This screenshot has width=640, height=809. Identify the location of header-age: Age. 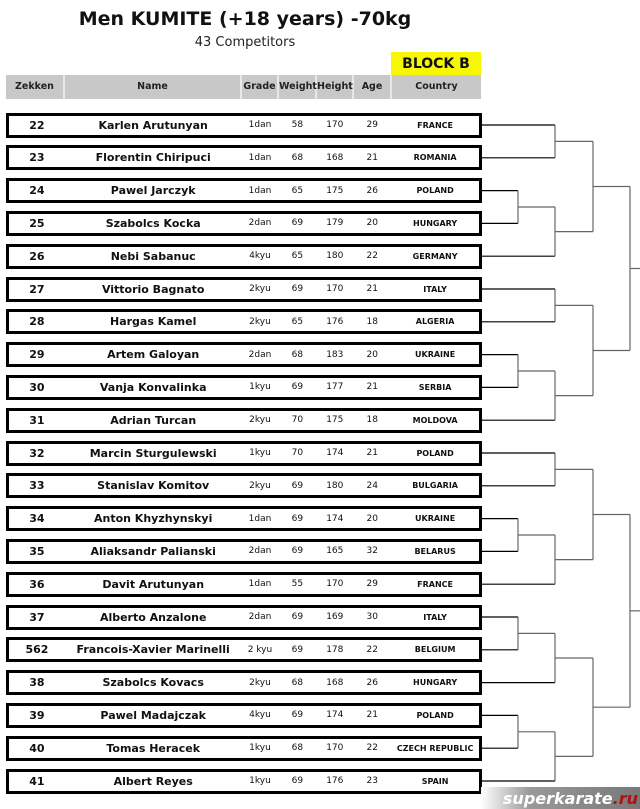
(373, 87).